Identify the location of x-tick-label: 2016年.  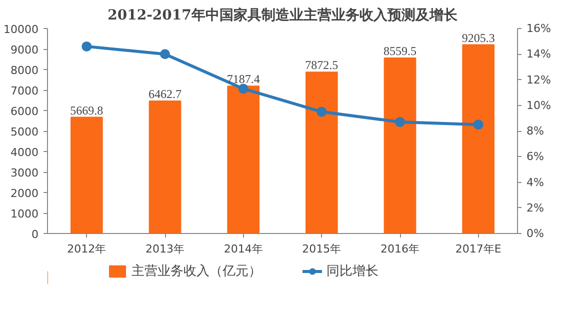
(400, 249).